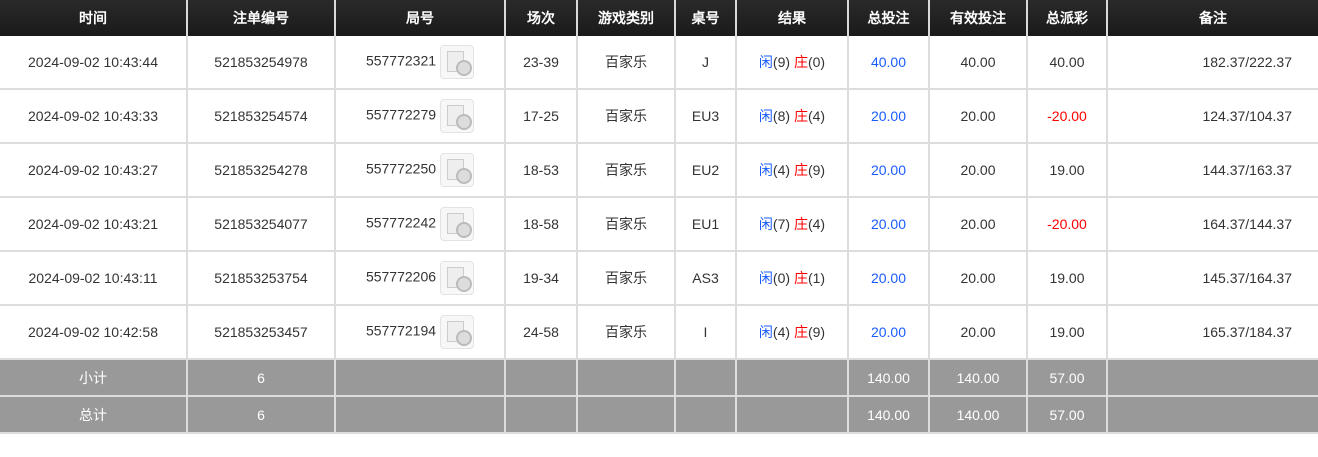  Describe the element at coordinates (541, 224) in the screenshot. I see `shoe-cell: 18-58` at that location.